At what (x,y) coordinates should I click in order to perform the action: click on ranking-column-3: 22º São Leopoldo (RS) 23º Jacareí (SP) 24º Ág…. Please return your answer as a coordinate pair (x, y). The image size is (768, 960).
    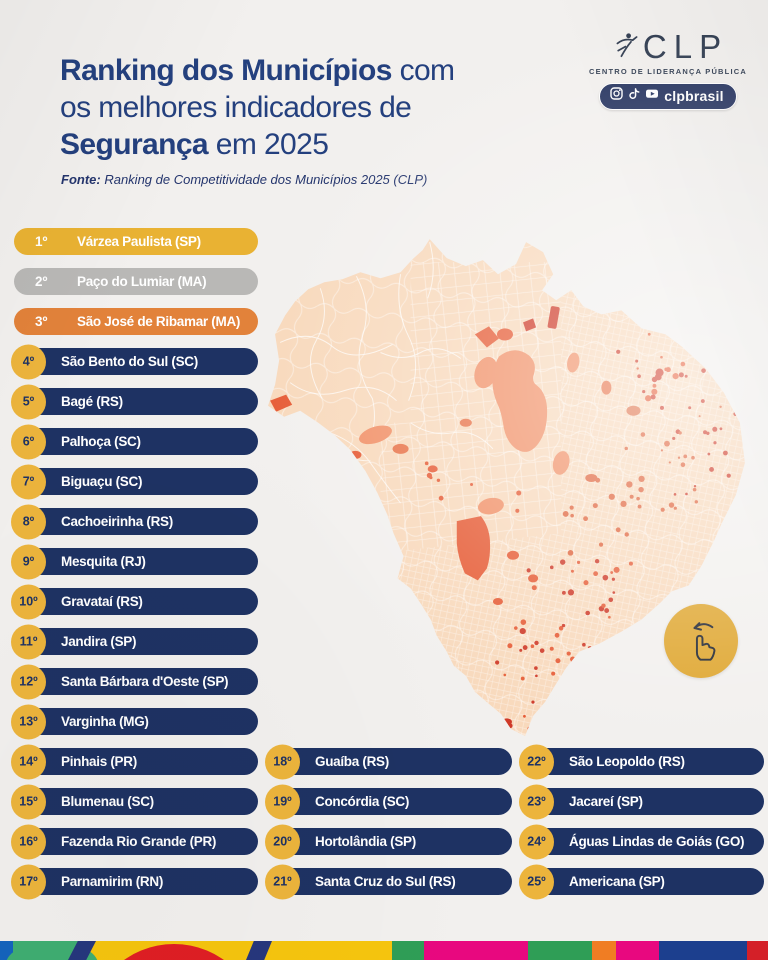
    Looking at the image, I should click on (641, 821).